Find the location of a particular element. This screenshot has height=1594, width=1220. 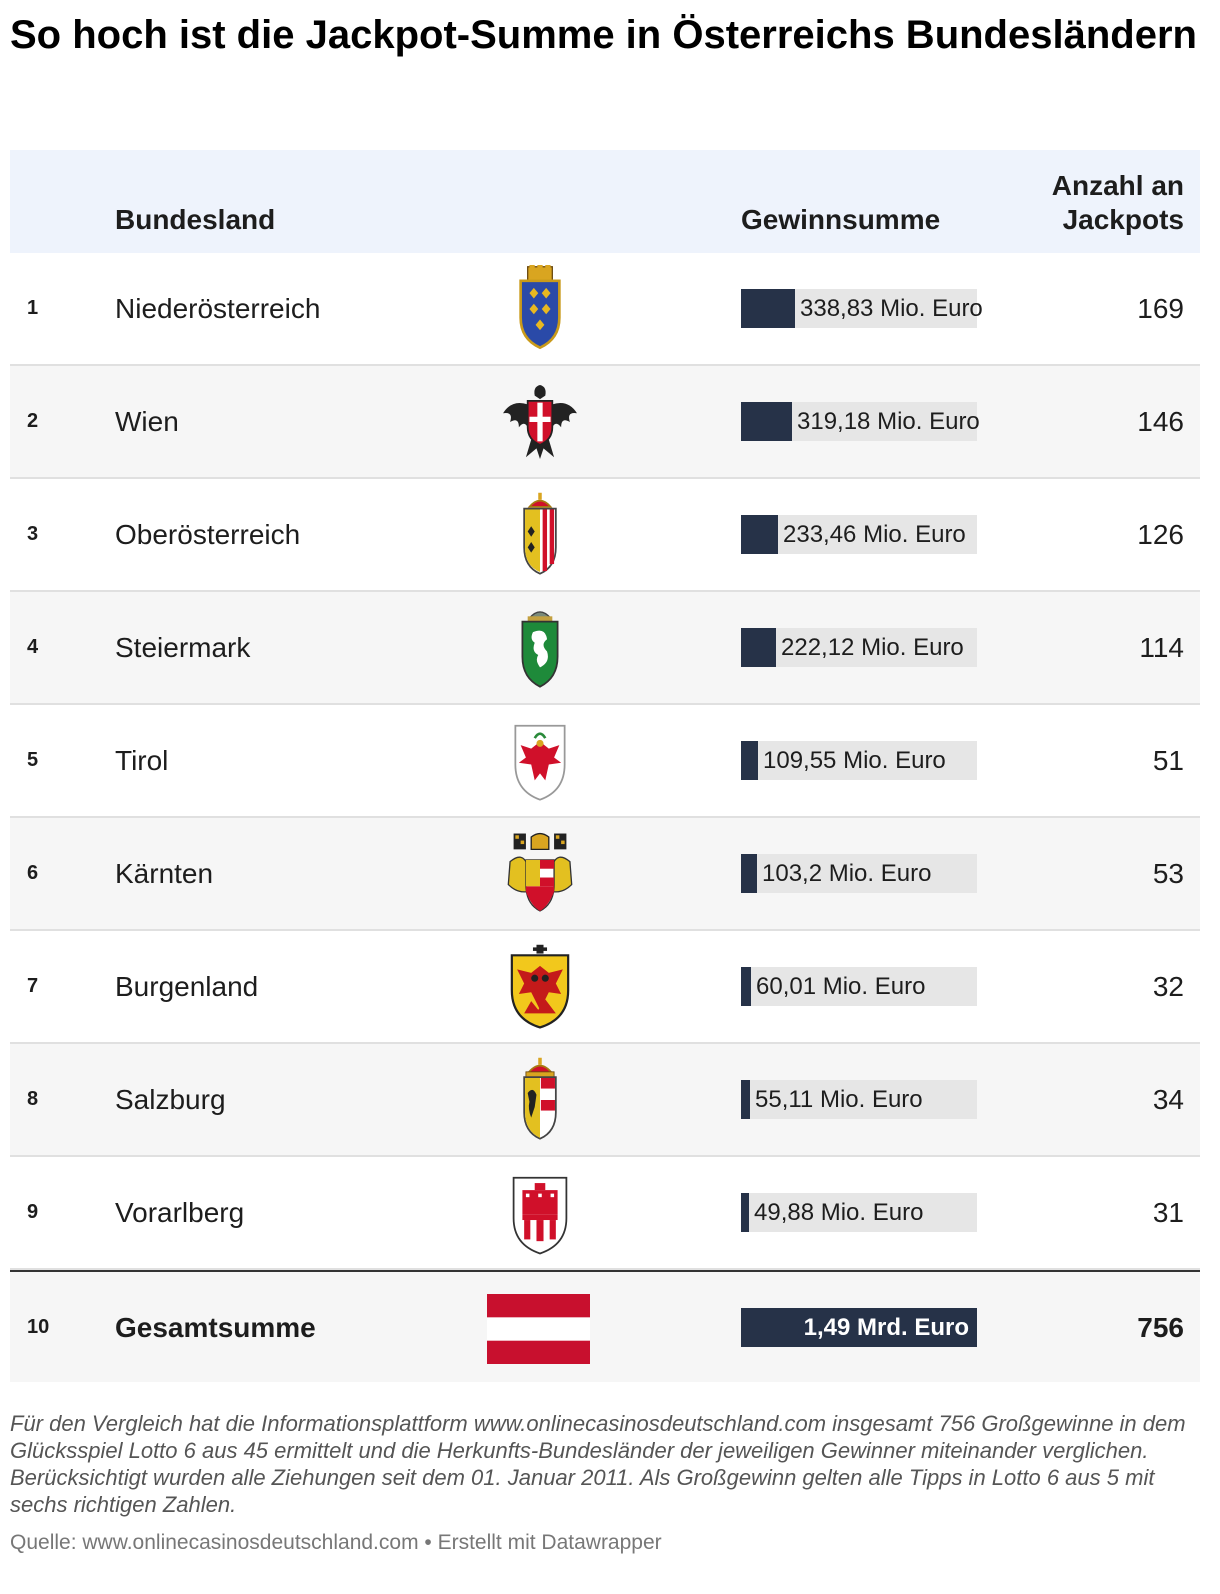

jackpot-count: 146 is located at coordinates (1160, 421).